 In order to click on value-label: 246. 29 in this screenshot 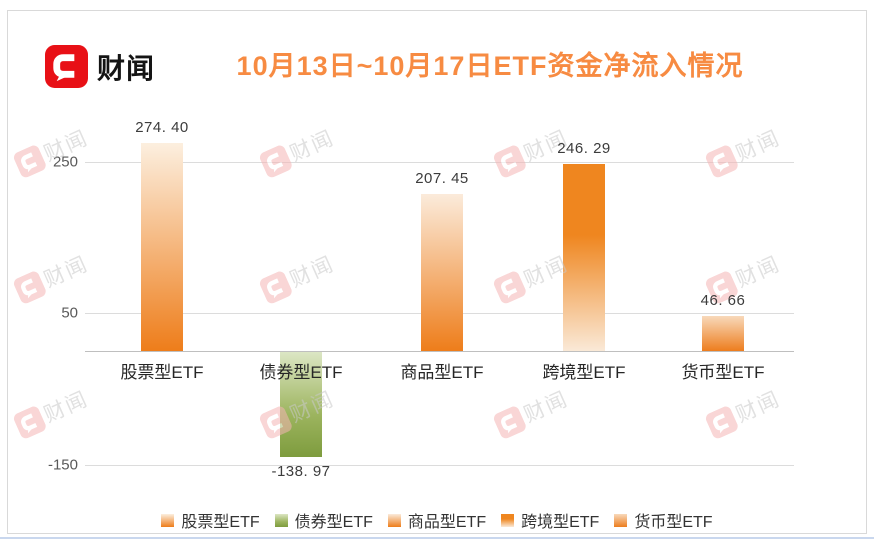, I will do `click(584, 148)`.